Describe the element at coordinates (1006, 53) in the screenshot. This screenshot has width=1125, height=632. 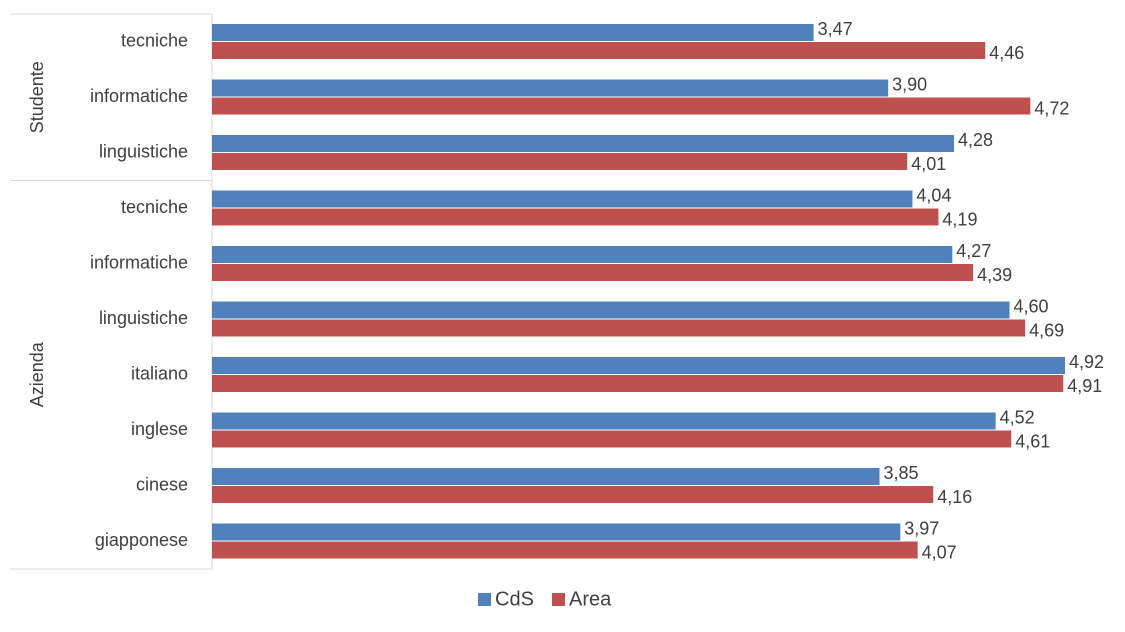
I see `value-label-area: 4,46` at that location.